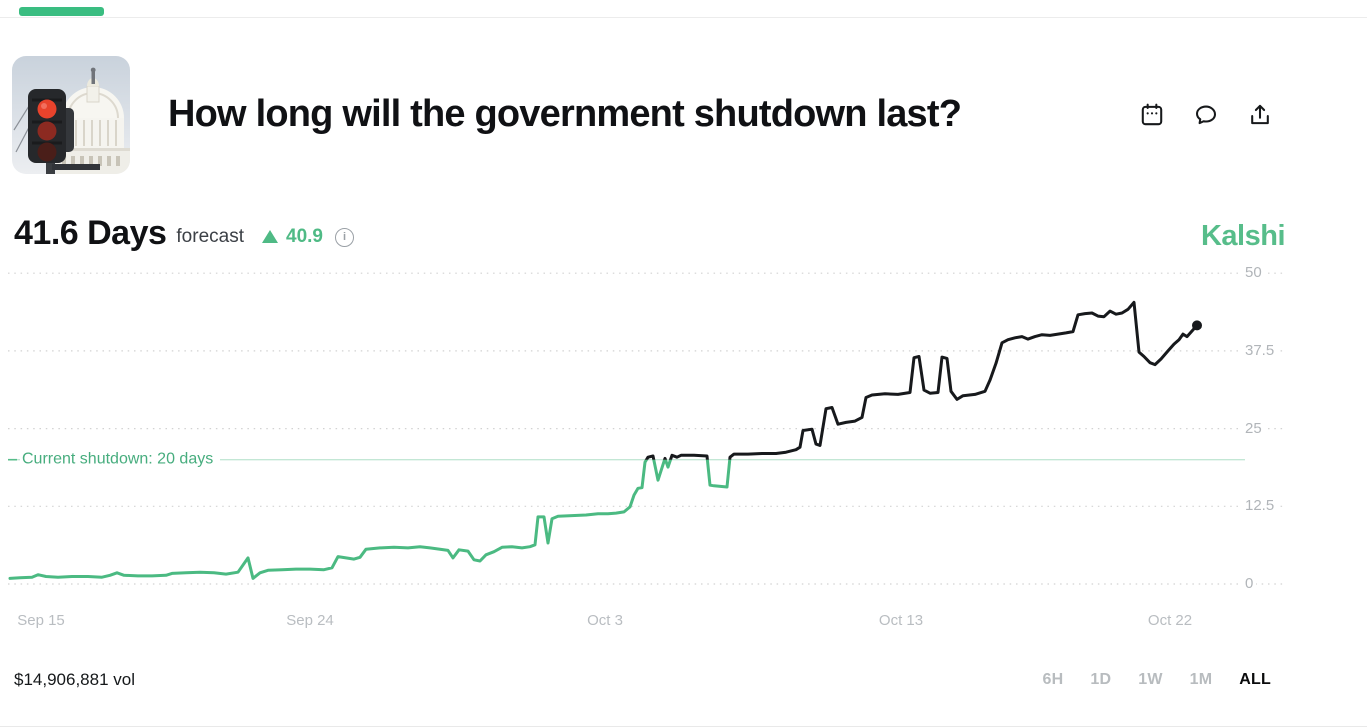 The height and width of the screenshot is (728, 1367). What do you see at coordinates (921, 380) in the screenshot?
I see `series-line-above` at bounding box center [921, 380].